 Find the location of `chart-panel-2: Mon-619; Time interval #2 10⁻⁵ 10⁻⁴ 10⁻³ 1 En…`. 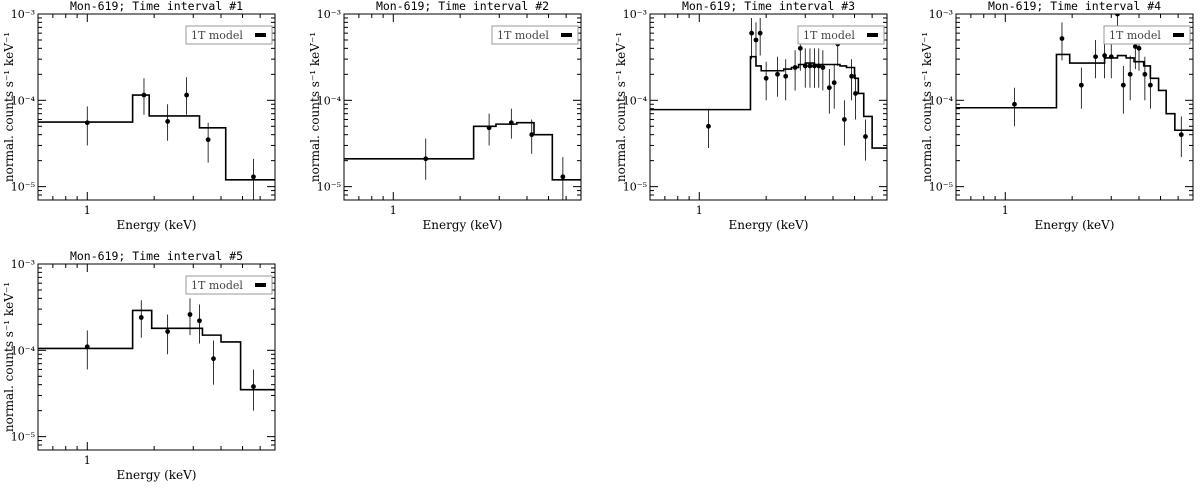

chart-panel-2: Mon-619; Time interval #2 10⁻⁵ 10⁻⁴ 10⁻³ 1 En… is located at coordinates (445, 116).